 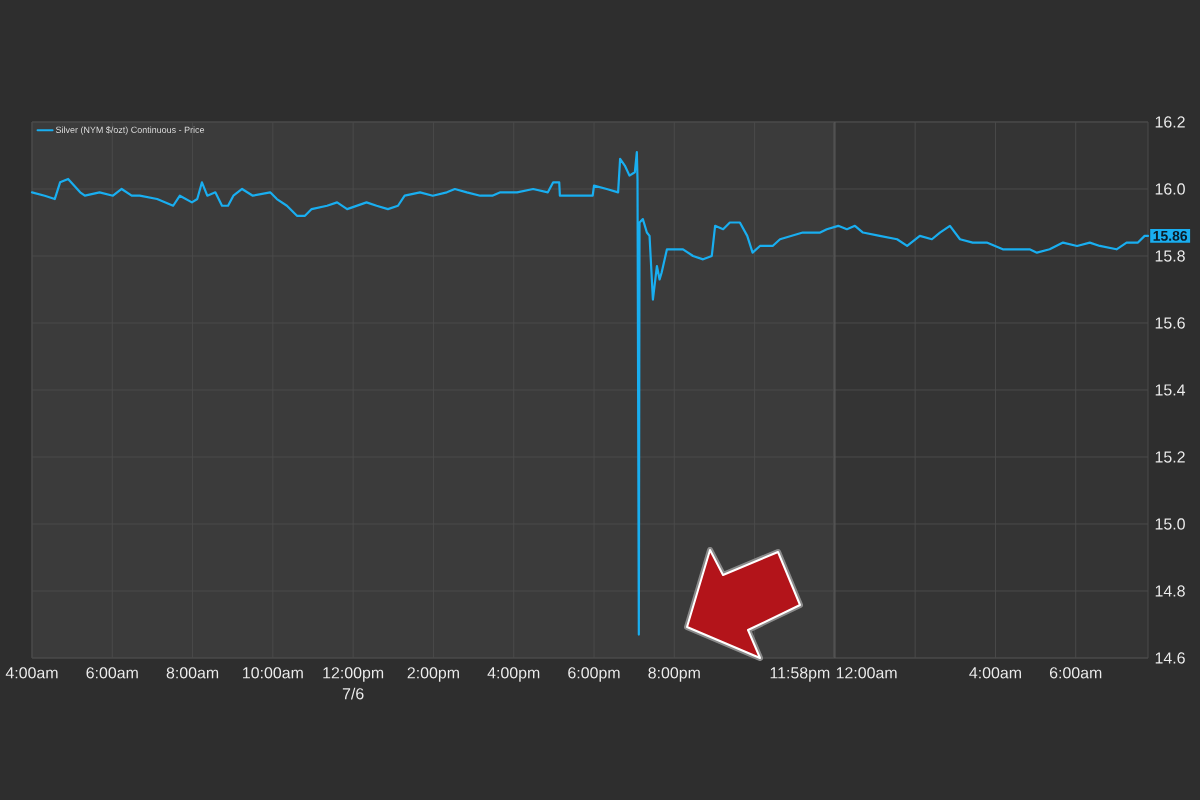 What do you see at coordinates (1170, 390) in the screenshot?
I see `y-tick-label: 15.4` at bounding box center [1170, 390].